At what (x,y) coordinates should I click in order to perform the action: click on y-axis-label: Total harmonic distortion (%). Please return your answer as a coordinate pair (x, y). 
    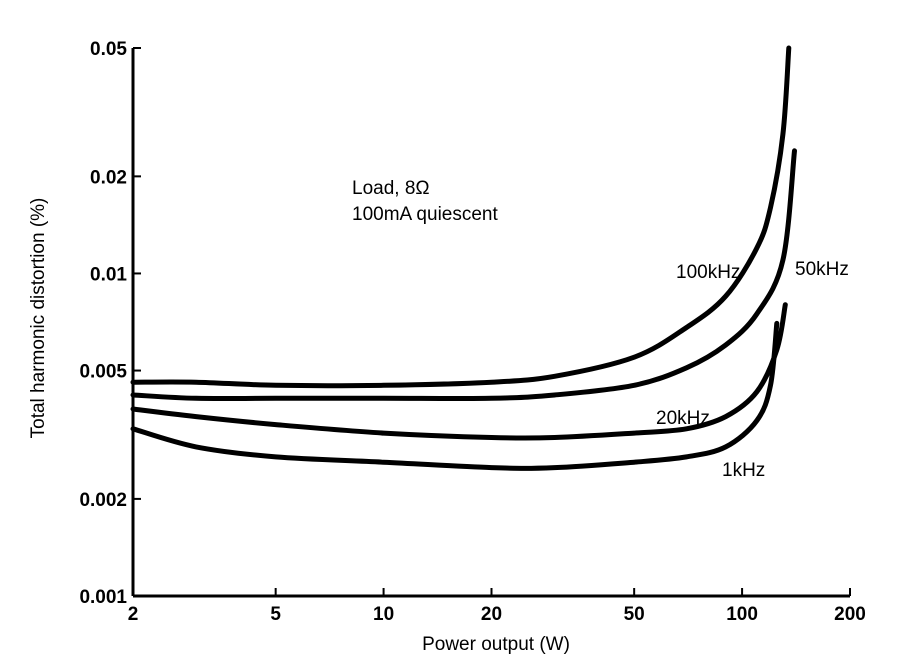
    Looking at the image, I should click on (38, 318).